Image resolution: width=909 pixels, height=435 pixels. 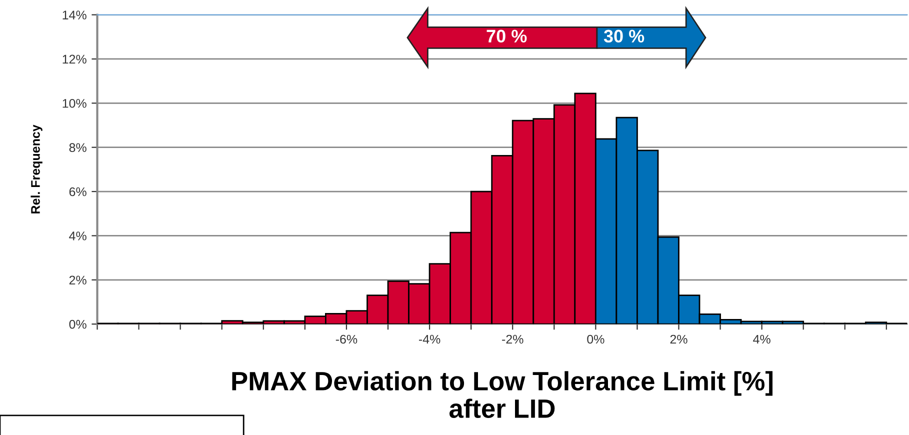 What do you see at coordinates (679, 339) in the screenshot?
I see `x-tick-label: 2%` at bounding box center [679, 339].